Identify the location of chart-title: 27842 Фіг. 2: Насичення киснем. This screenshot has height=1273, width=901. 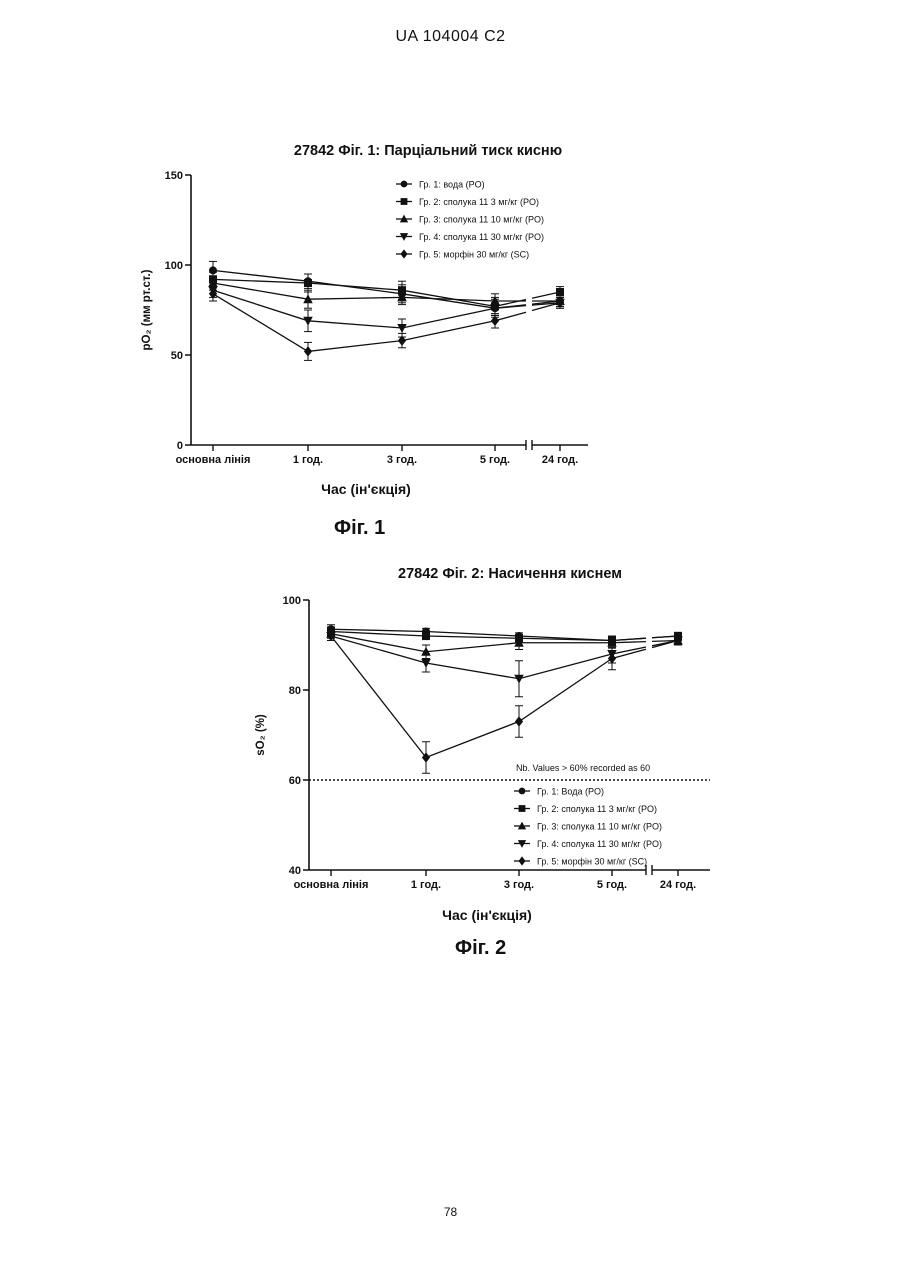
(510, 574).